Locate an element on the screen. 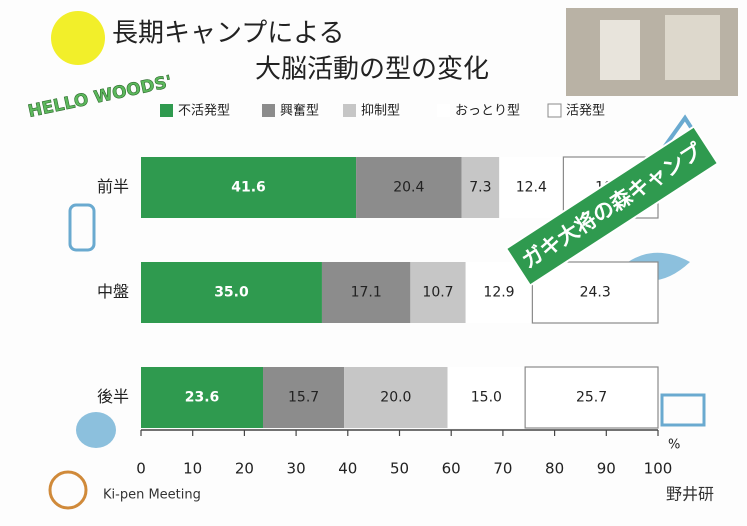  legend-label: 活発型 is located at coordinates (585, 111).